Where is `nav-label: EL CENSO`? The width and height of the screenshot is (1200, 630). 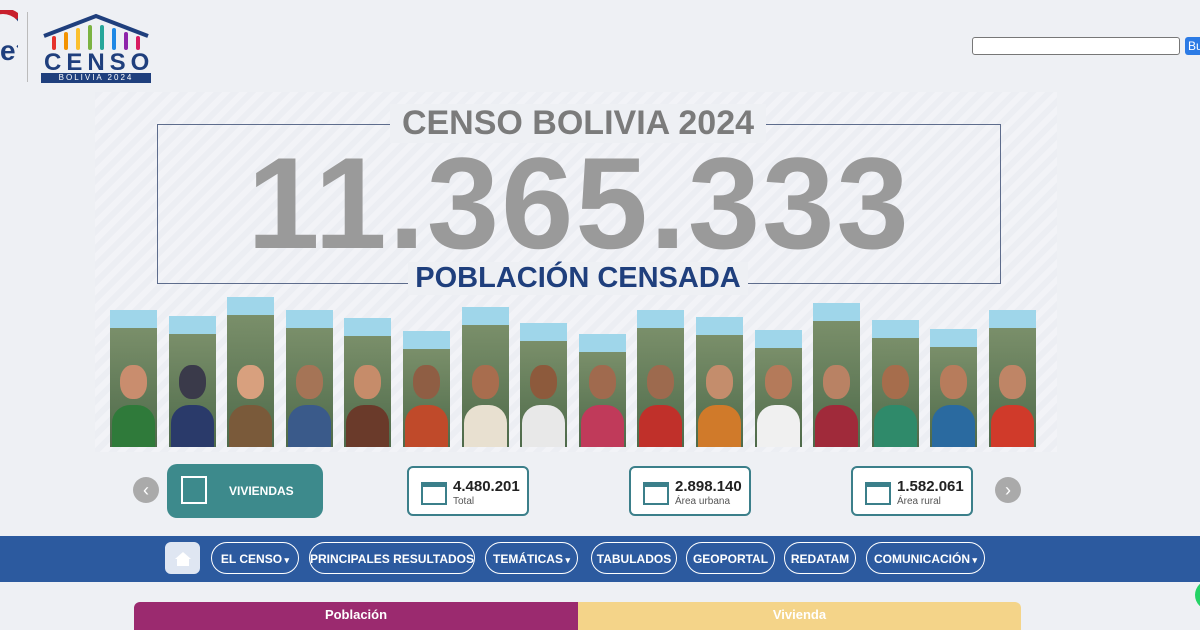
nav-label: EL CENSO is located at coordinates (251, 559).